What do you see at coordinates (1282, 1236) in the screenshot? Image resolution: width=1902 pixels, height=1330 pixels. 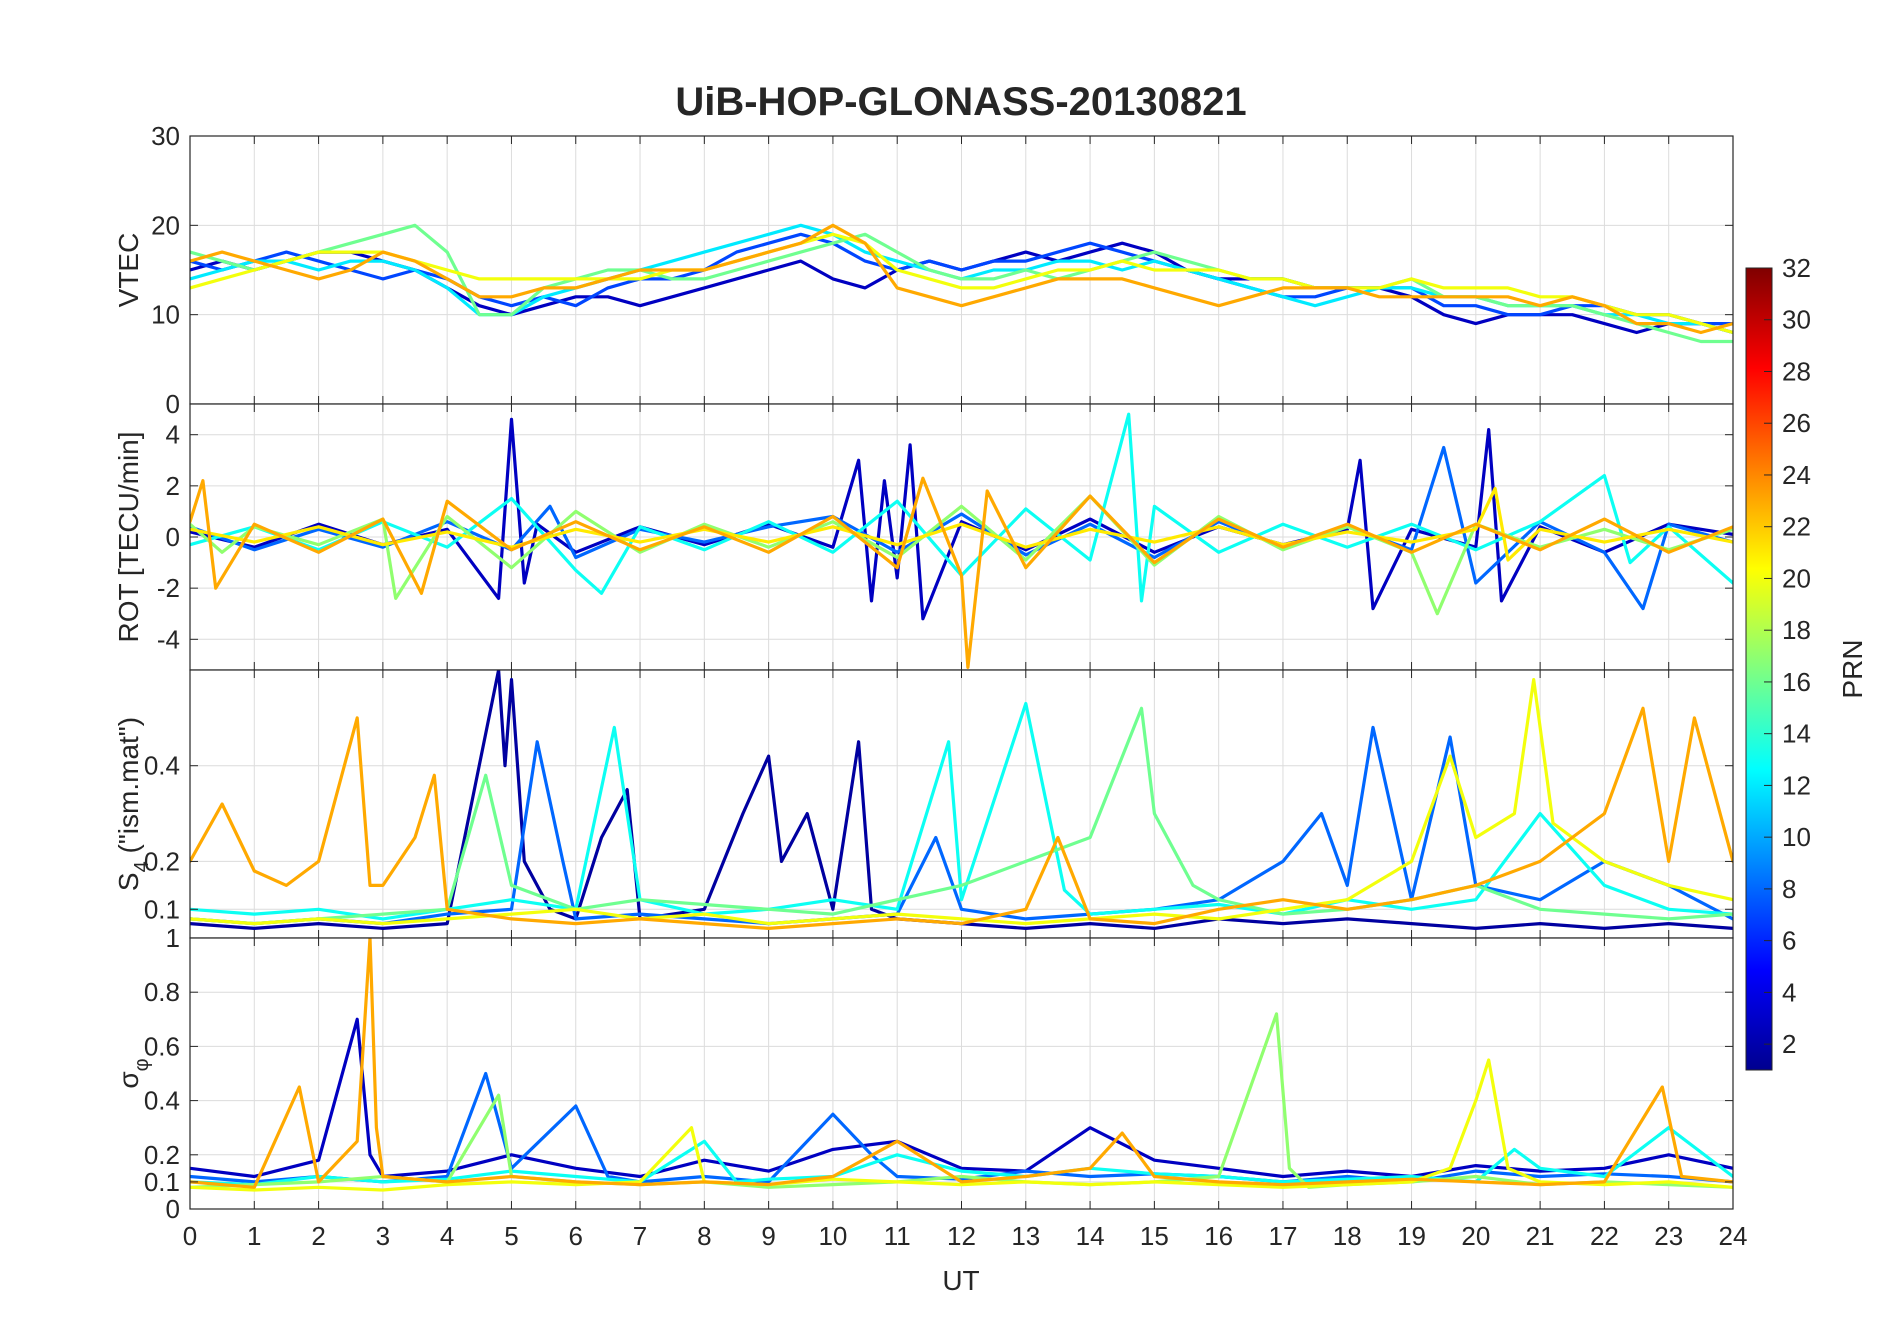 I see `x-tick-label: 17` at bounding box center [1282, 1236].